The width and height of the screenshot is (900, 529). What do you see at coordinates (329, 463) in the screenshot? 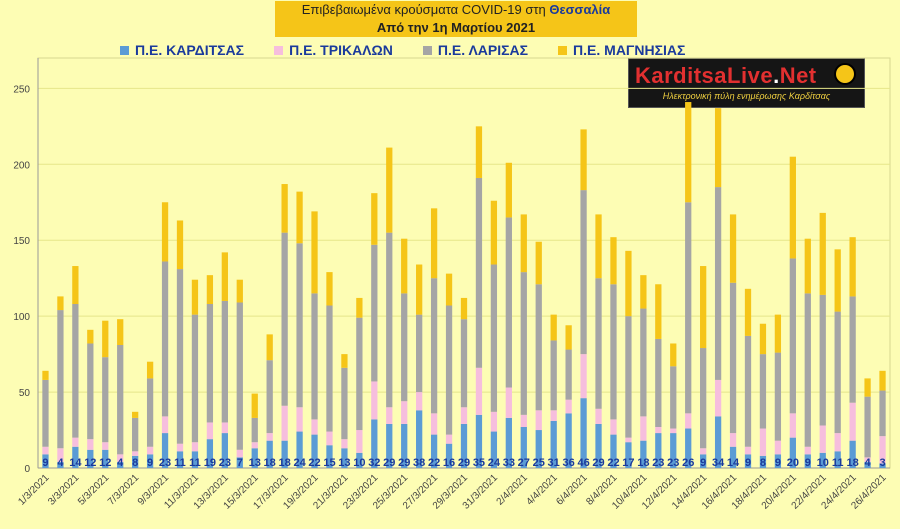
I see `data-label-19: 15` at bounding box center [329, 463].